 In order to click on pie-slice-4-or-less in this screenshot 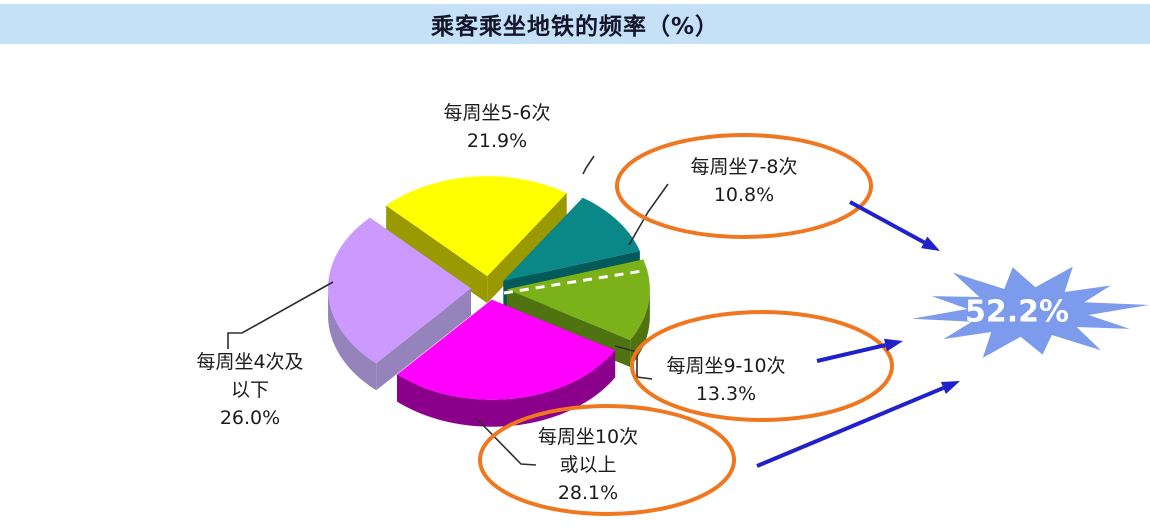, I will do `click(400, 304)`.